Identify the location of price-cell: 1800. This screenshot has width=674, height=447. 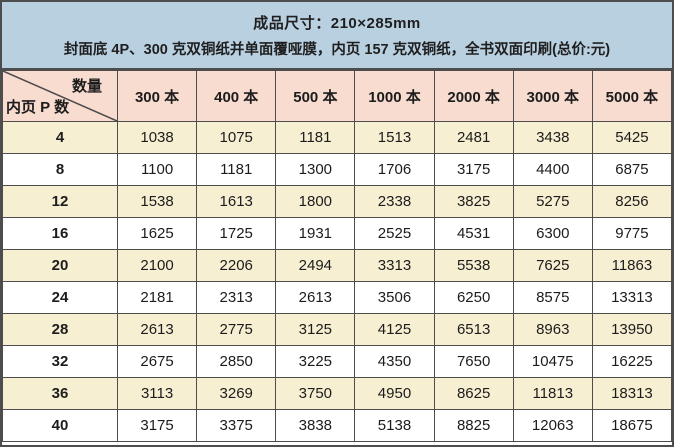
(315, 201).